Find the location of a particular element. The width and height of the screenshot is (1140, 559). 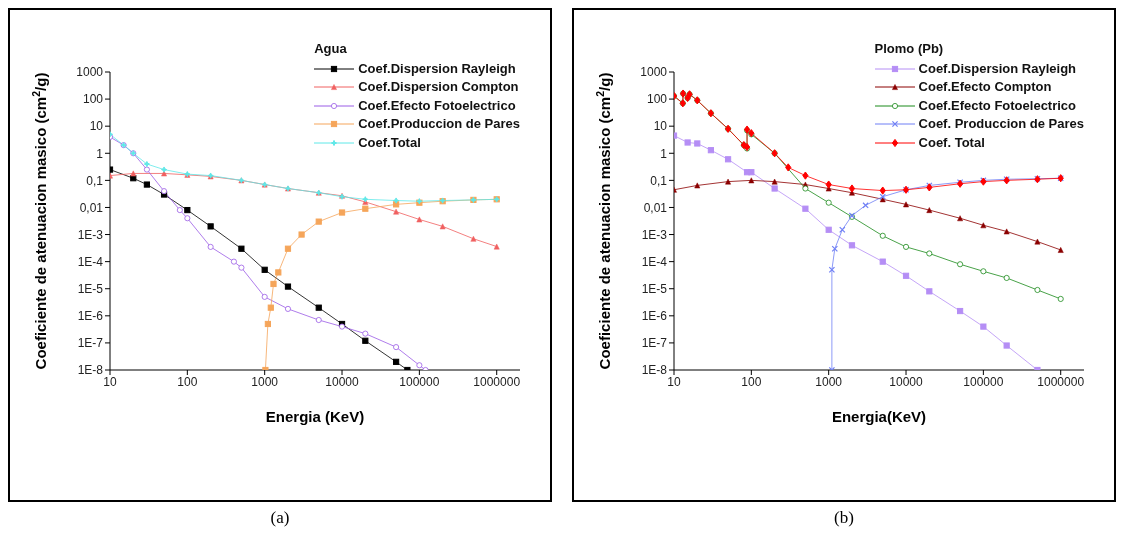

x-axis-title: Energia(KeV) is located at coordinates (879, 416).